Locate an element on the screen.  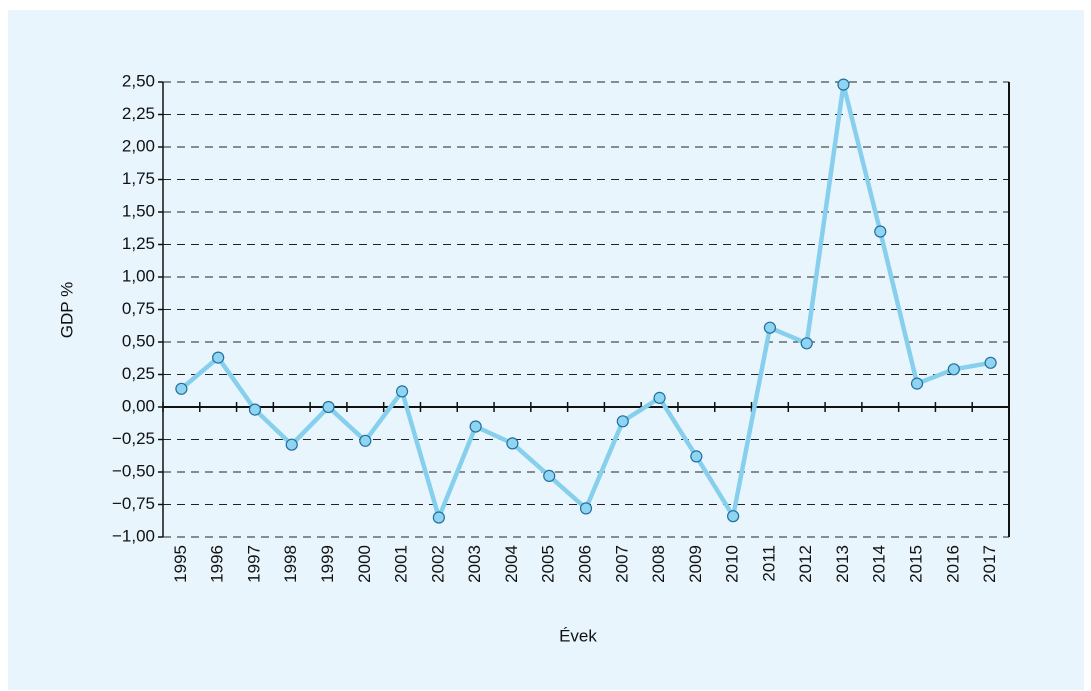
y-tick-label: 1,75 is located at coordinates (138, 178).